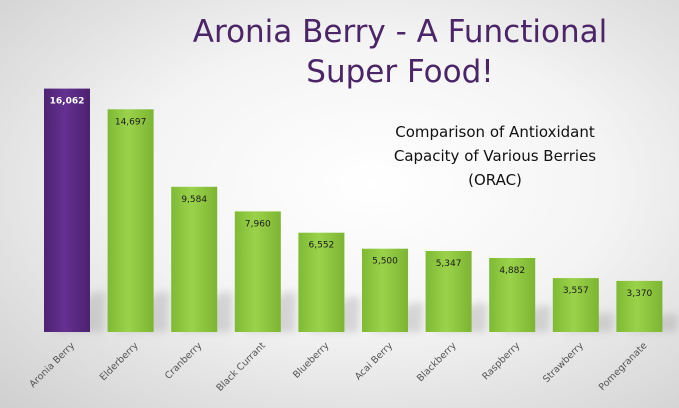 The image size is (679, 408). What do you see at coordinates (321, 282) in the screenshot?
I see `bar-blueberry` at bounding box center [321, 282].